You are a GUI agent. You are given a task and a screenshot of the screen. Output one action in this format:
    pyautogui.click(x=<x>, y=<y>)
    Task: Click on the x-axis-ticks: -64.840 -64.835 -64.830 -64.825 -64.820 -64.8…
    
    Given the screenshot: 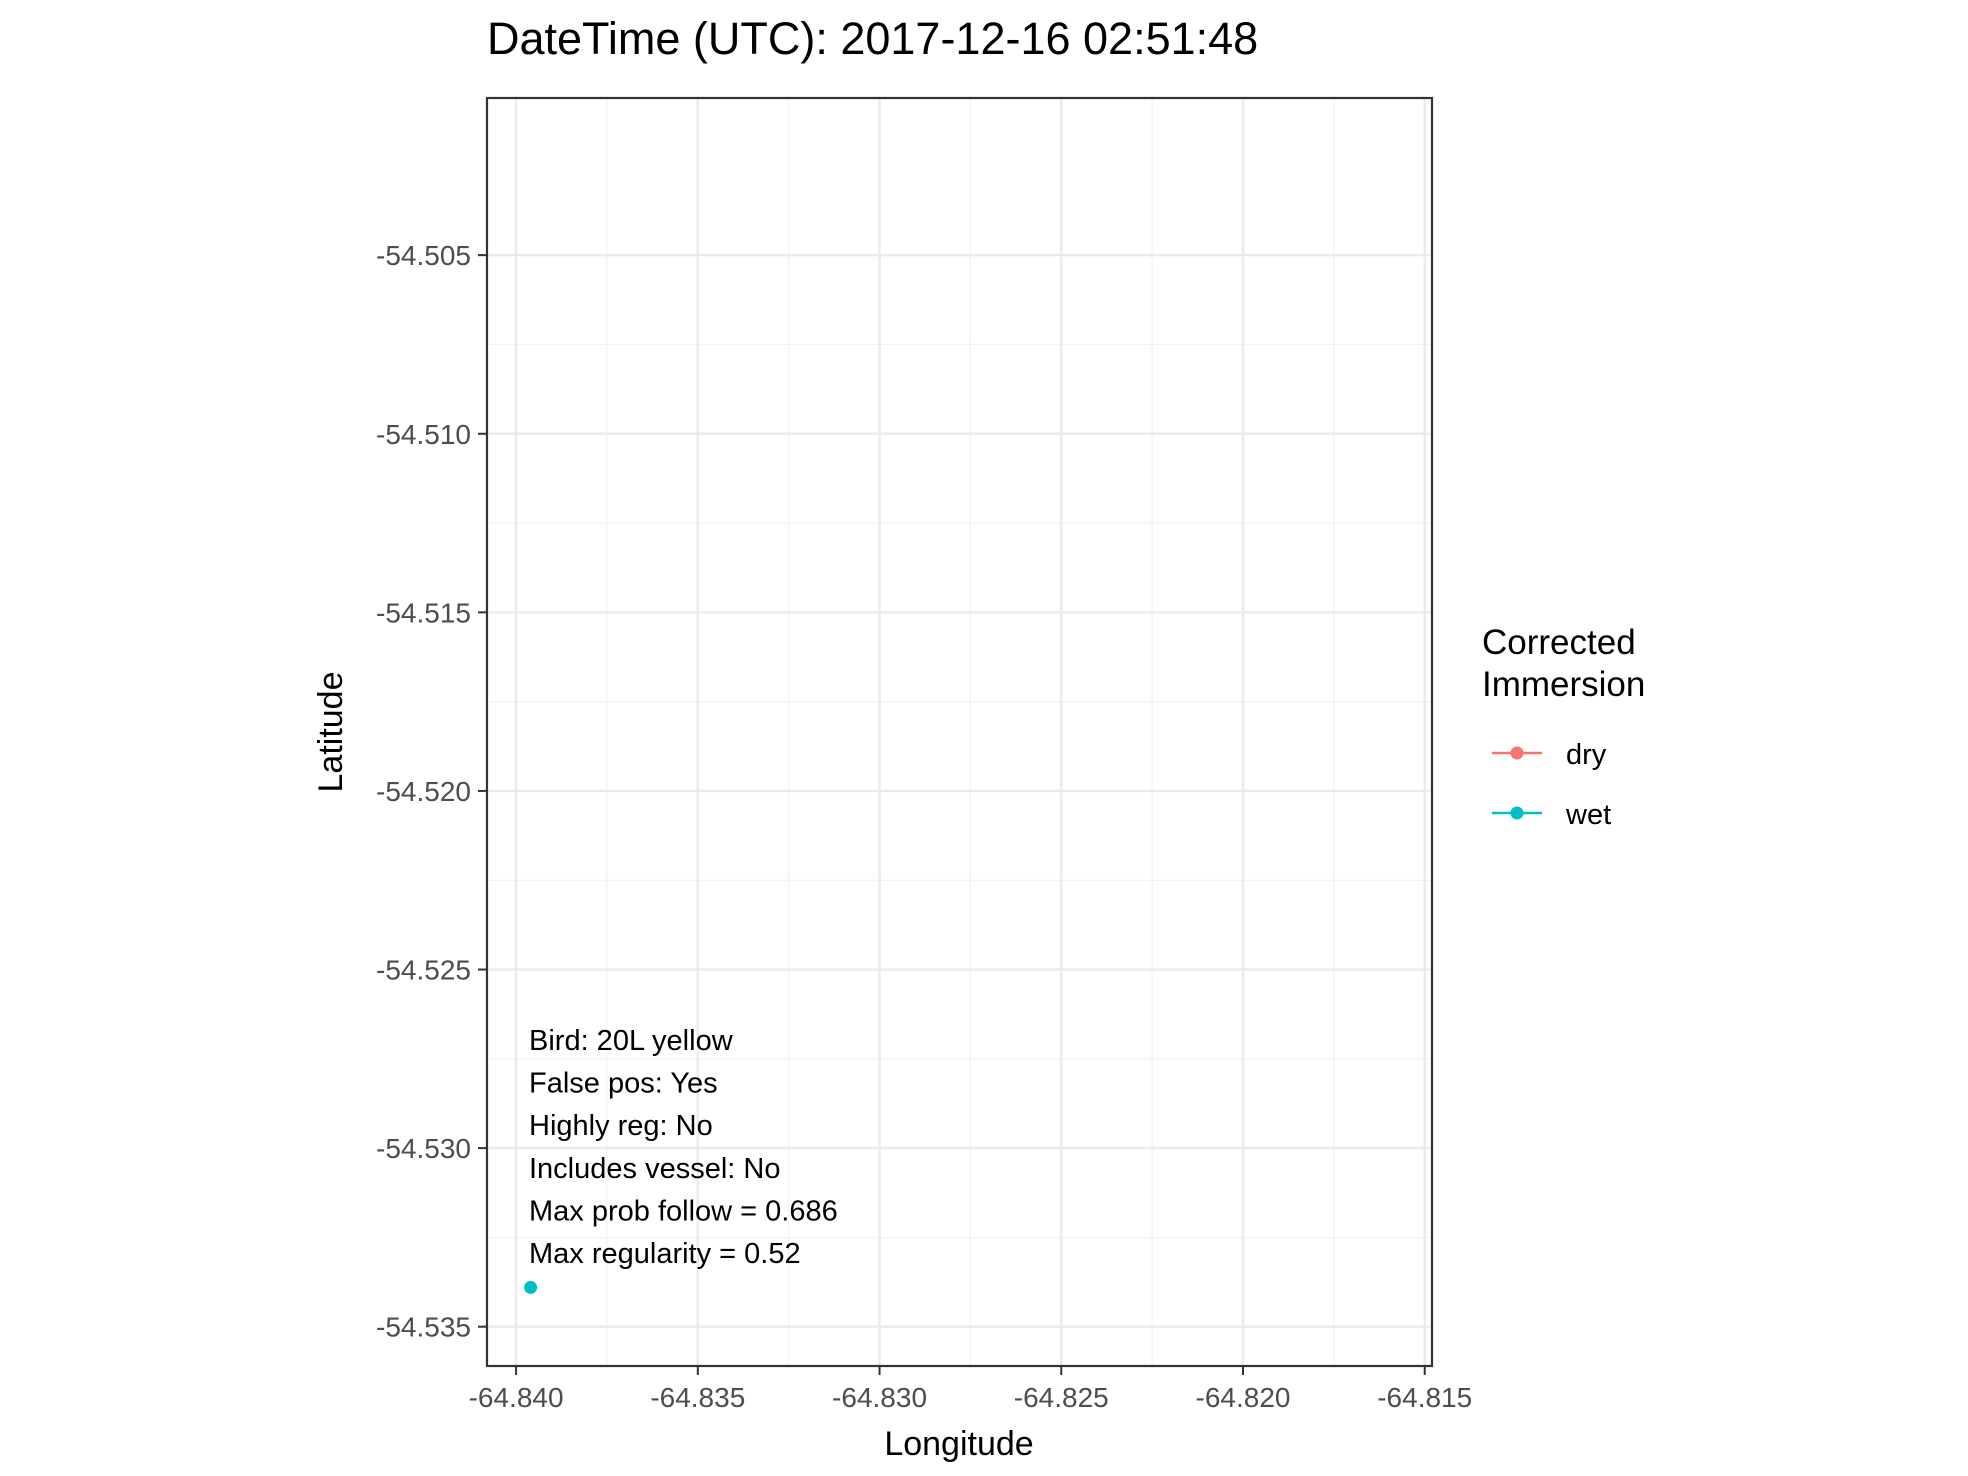 What is the action you would take?
    pyautogui.click(x=970, y=1389)
    